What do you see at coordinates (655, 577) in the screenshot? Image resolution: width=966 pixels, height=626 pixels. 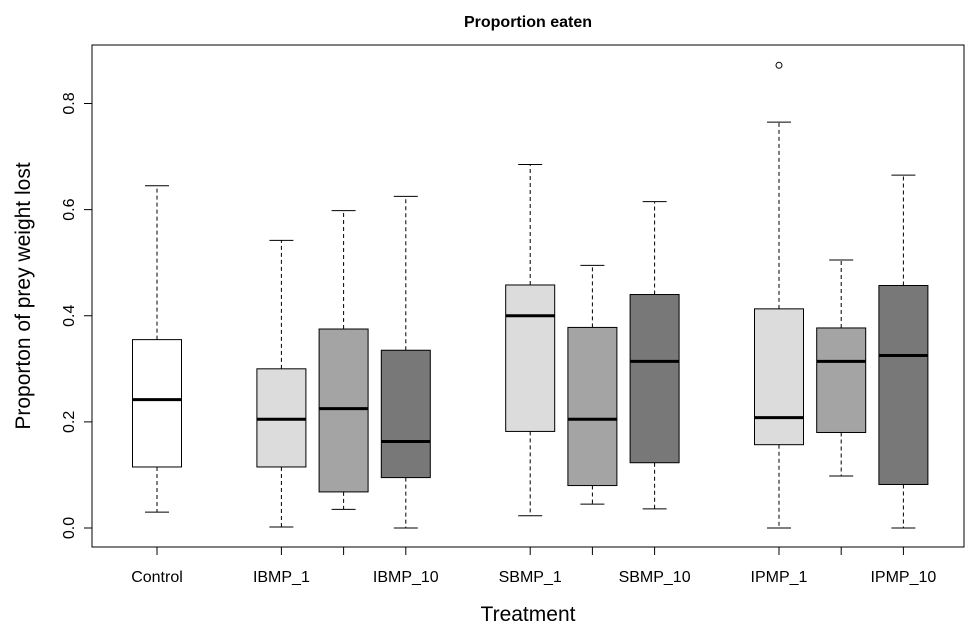 I see `x-tick-label: SBMP_10` at bounding box center [655, 577].